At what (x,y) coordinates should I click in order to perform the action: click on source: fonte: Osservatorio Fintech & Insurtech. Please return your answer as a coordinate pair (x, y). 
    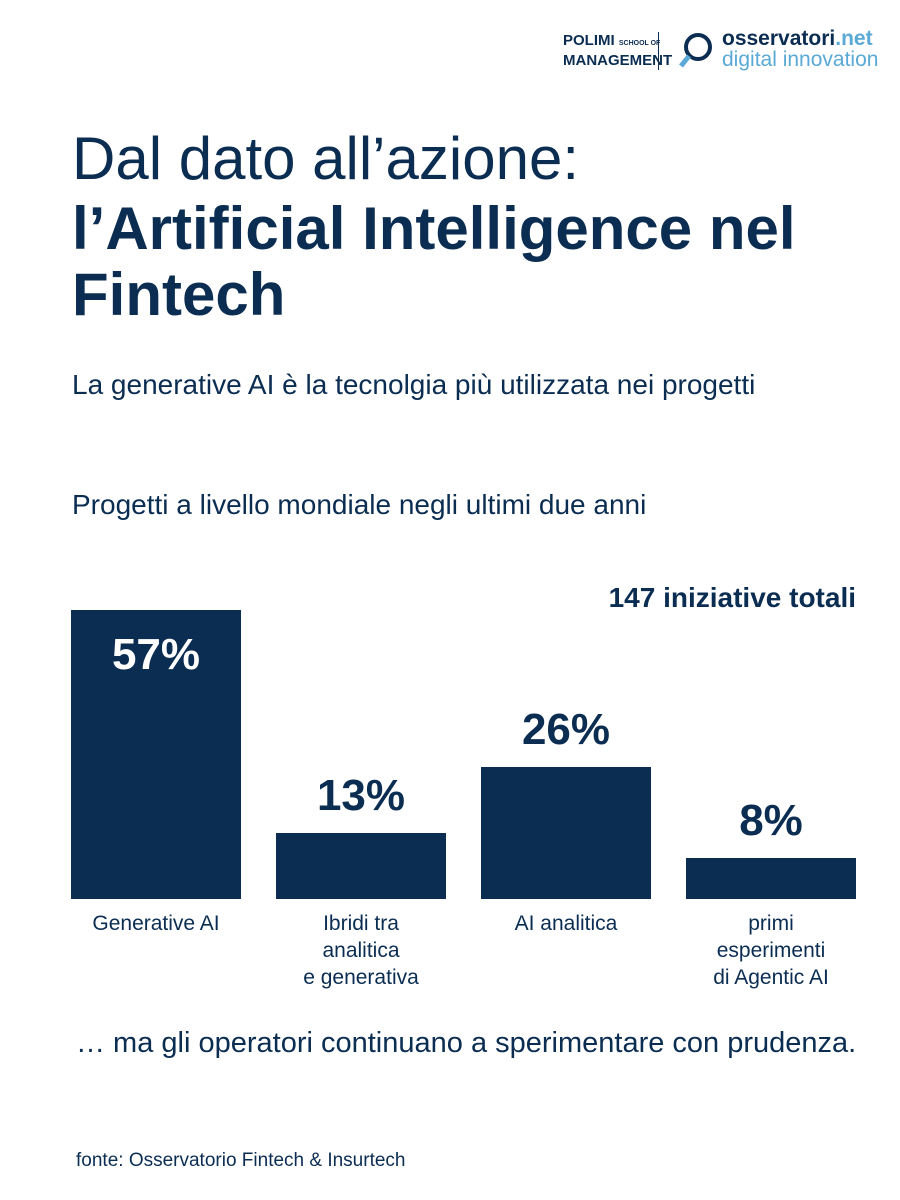
    Looking at the image, I should click on (241, 1160).